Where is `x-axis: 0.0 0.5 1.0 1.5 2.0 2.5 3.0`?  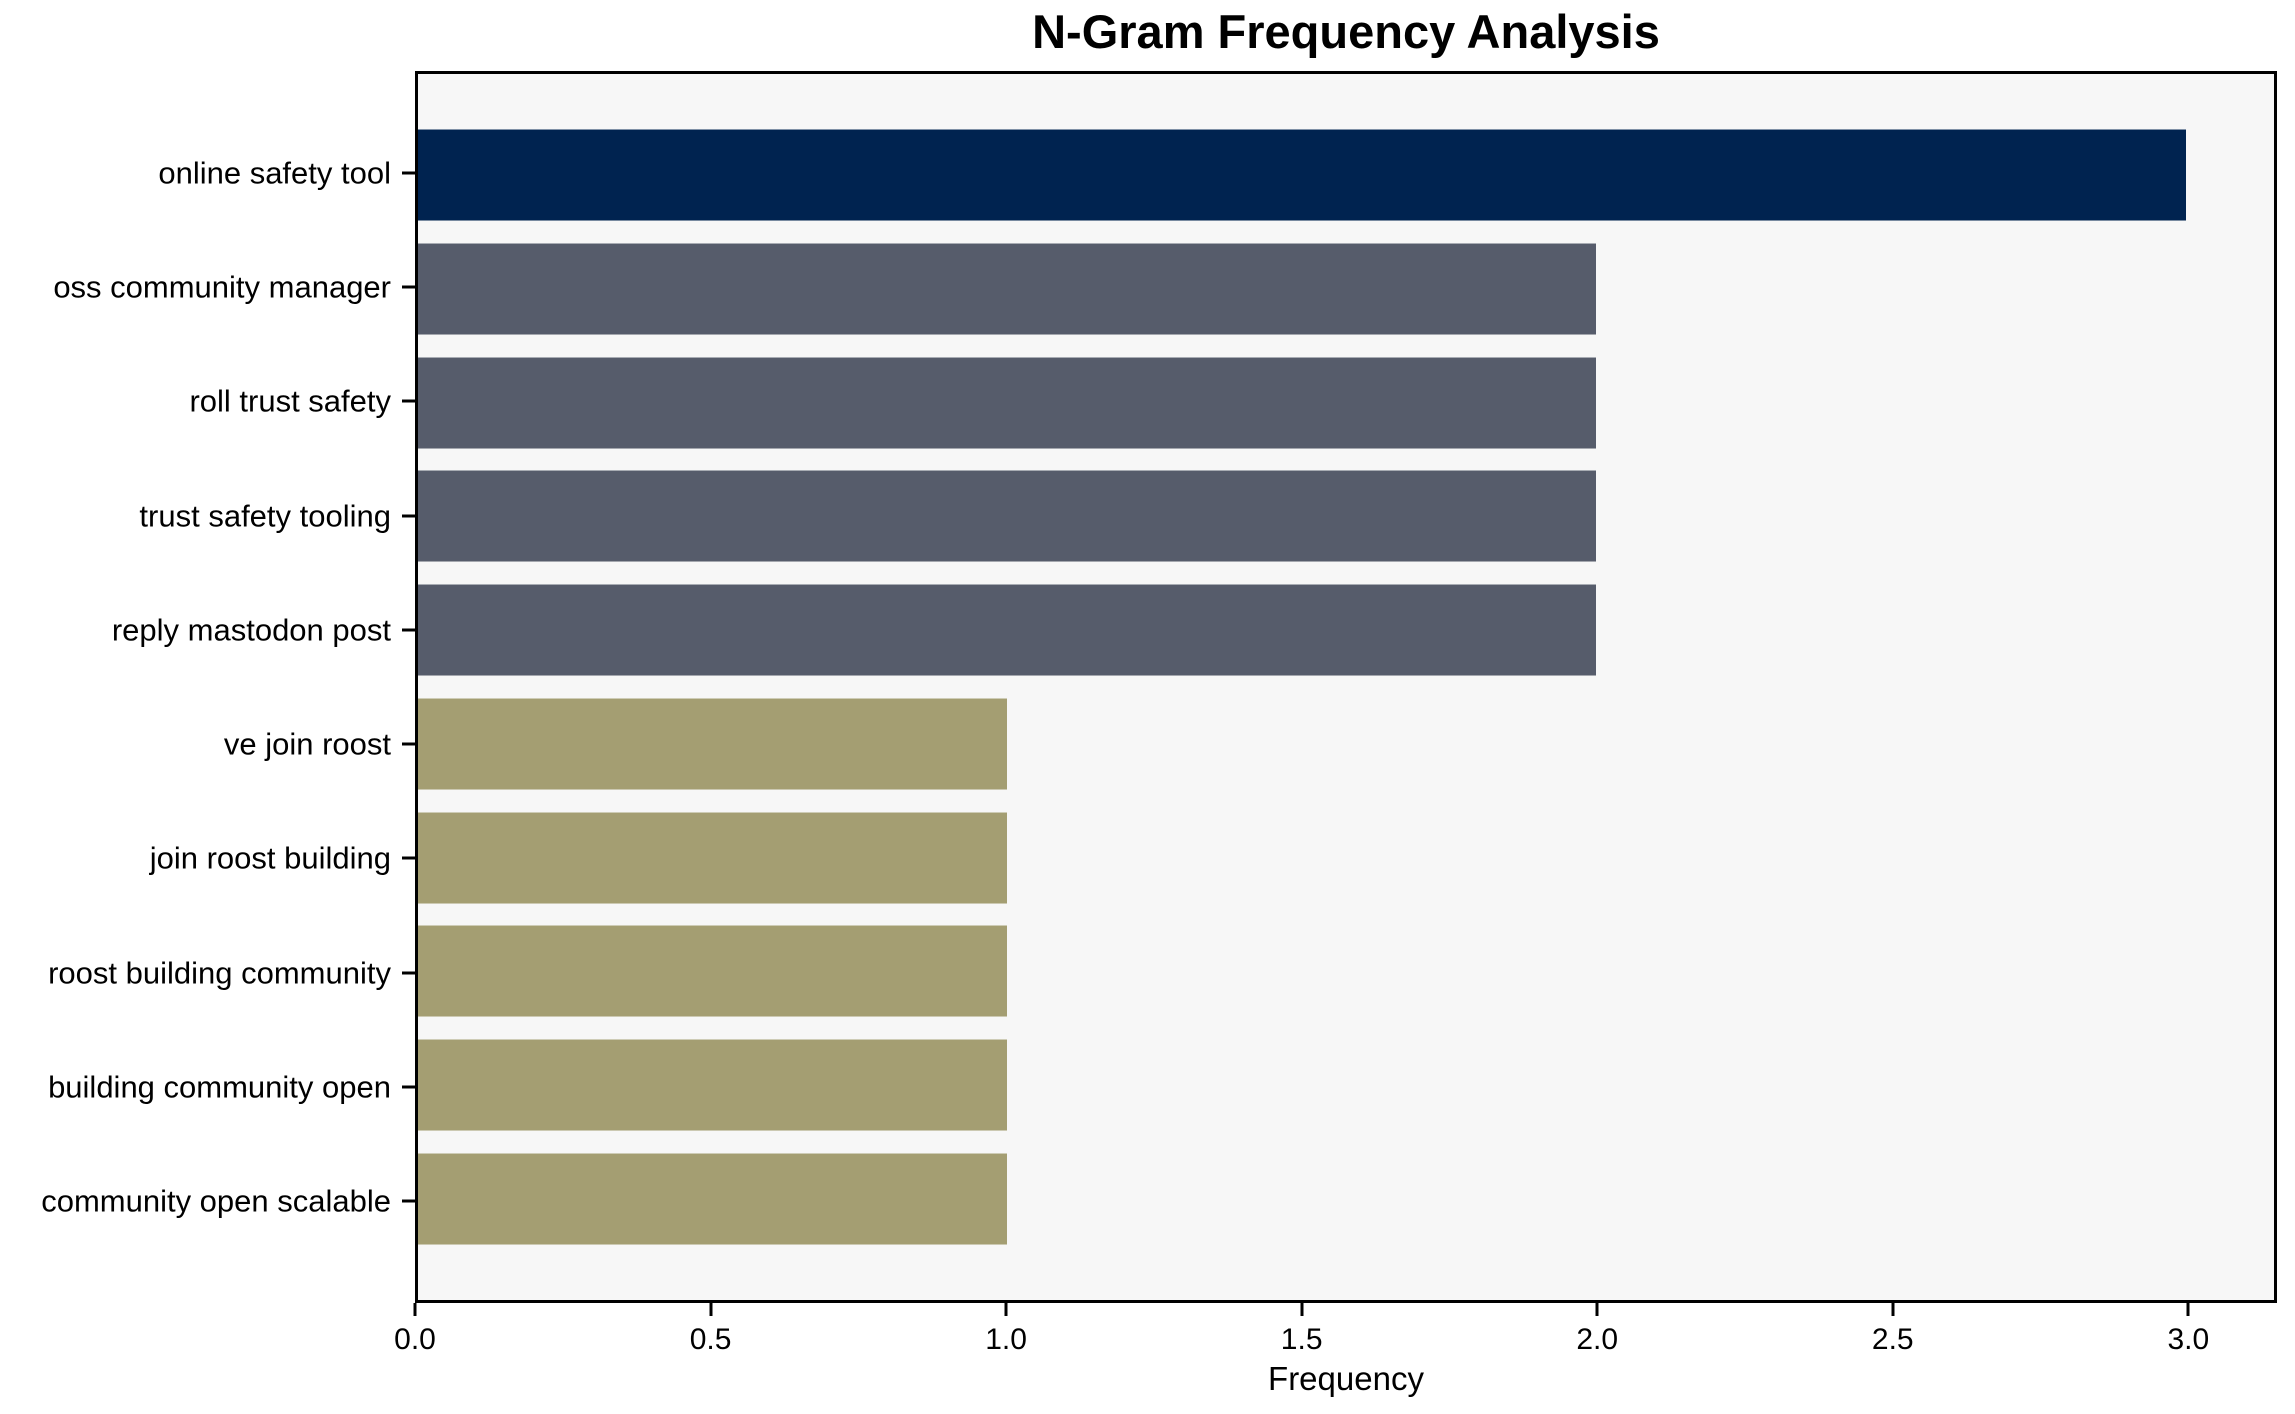 x-axis: 0.0 0.5 1.0 1.5 2.0 2.5 3.0 is located at coordinates (1335, 1333).